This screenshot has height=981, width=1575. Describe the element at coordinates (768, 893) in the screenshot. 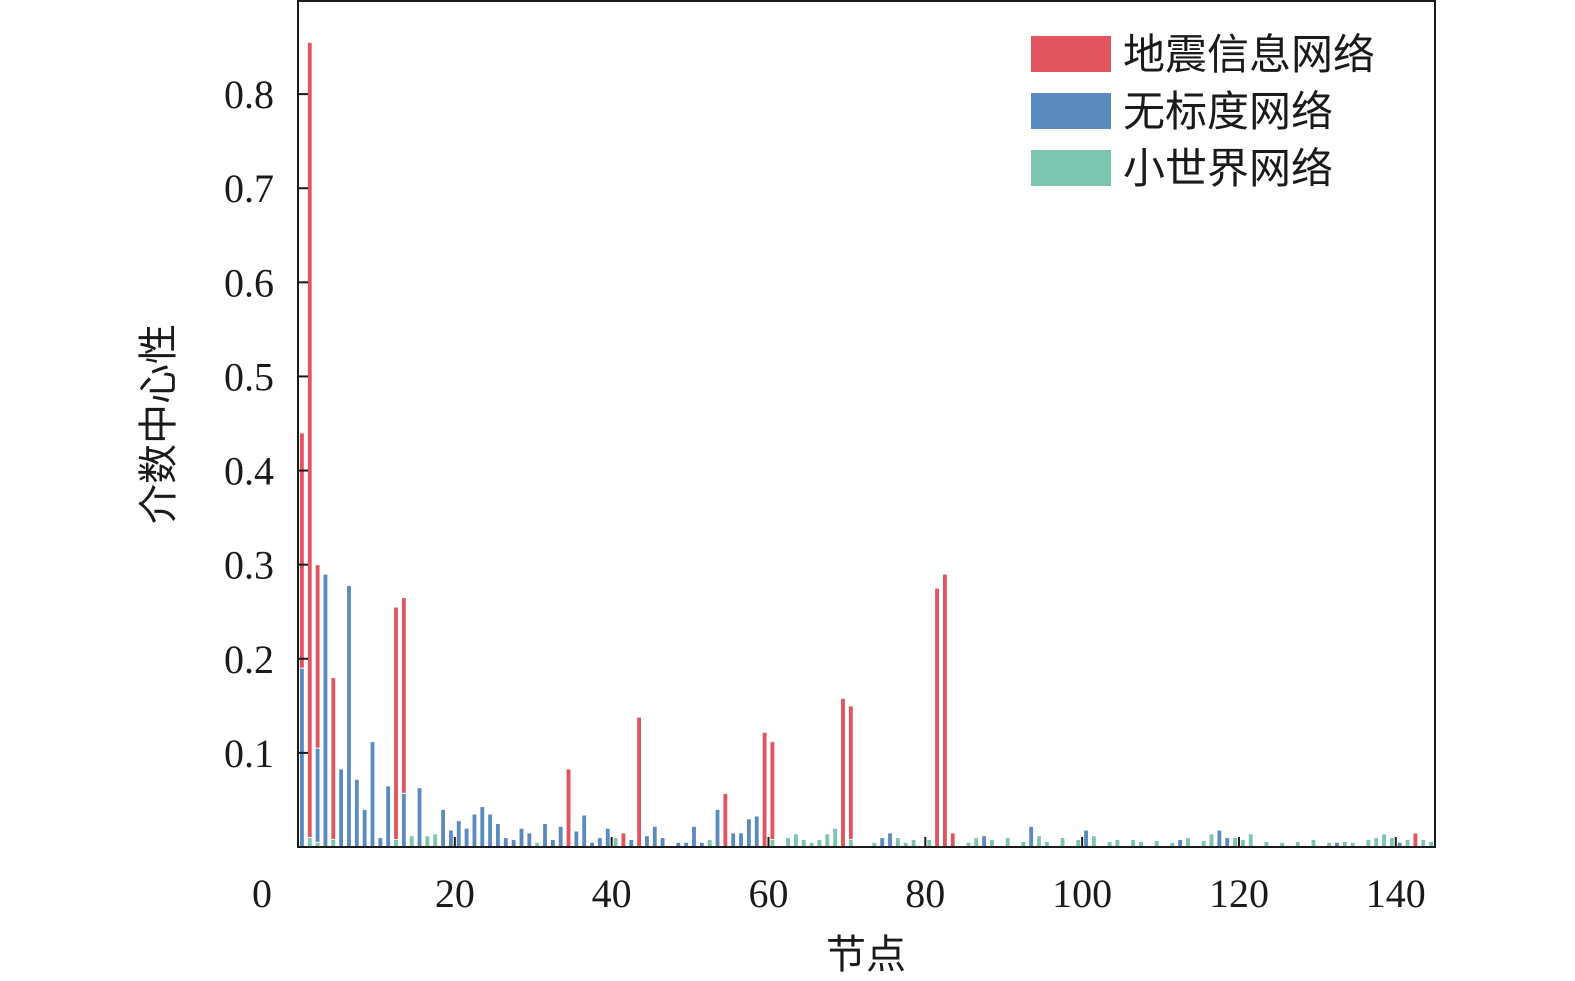

I see `x-tick-label-60: 60` at that location.